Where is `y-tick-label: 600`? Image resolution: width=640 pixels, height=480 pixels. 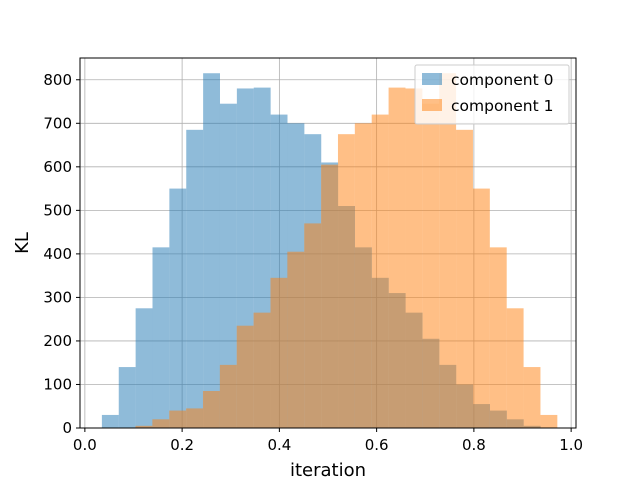 y-tick-label: 600 is located at coordinates (57, 167).